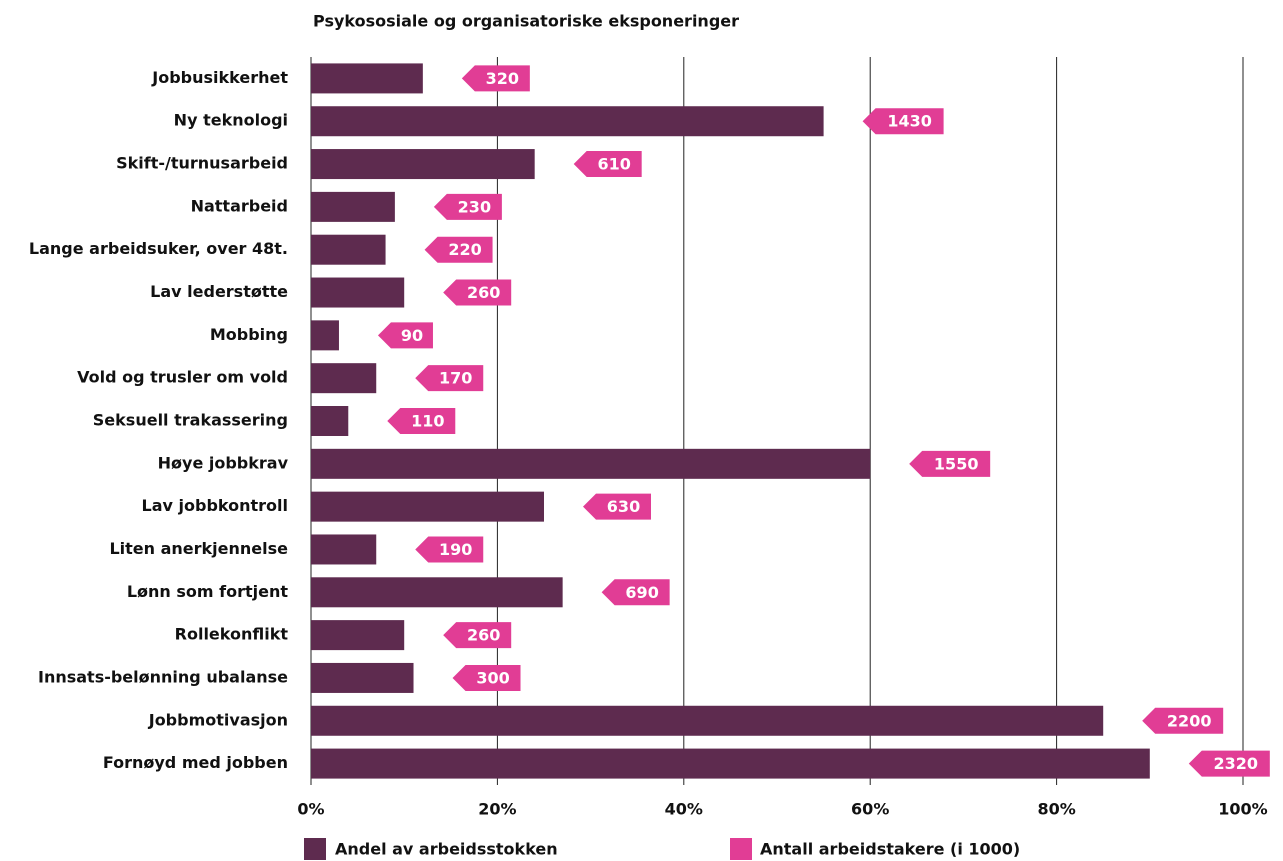 The width and height of the screenshot is (1283, 861). What do you see at coordinates (890, 849) in the screenshot?
I see `legend-label: Antall arbeidstakere (i 1000)` at bounding box center [890, 849].